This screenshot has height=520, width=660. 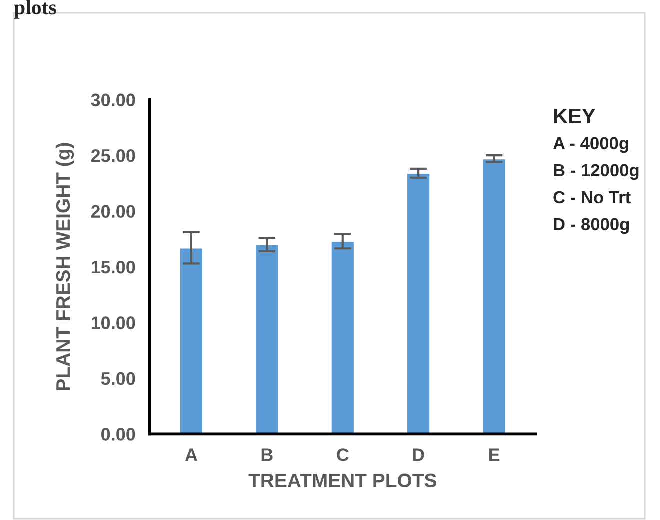 I want to click on y-axis-title: PLANT FRESH WEIGHT (g), so click(x=65, y=266).